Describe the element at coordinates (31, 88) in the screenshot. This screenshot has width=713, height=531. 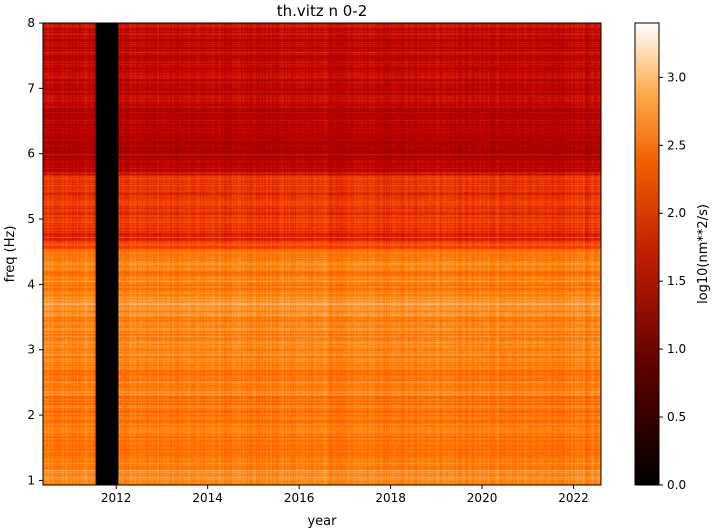
I see `y-tick-label: 7` at that location.